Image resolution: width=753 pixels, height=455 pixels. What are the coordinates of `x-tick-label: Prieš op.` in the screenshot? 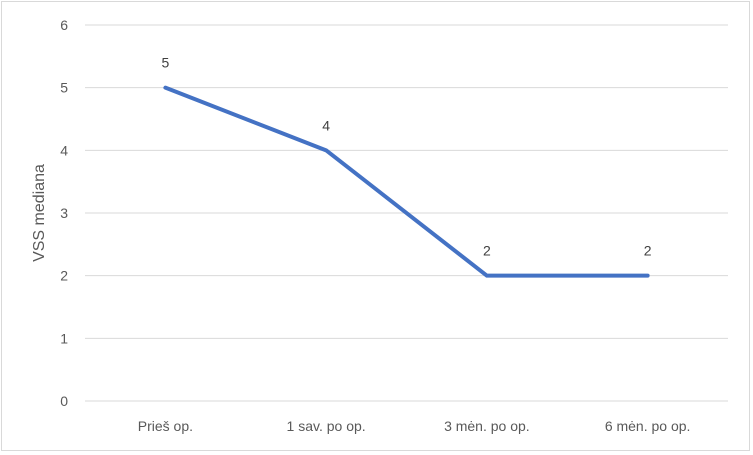 It's located at (165, 426).